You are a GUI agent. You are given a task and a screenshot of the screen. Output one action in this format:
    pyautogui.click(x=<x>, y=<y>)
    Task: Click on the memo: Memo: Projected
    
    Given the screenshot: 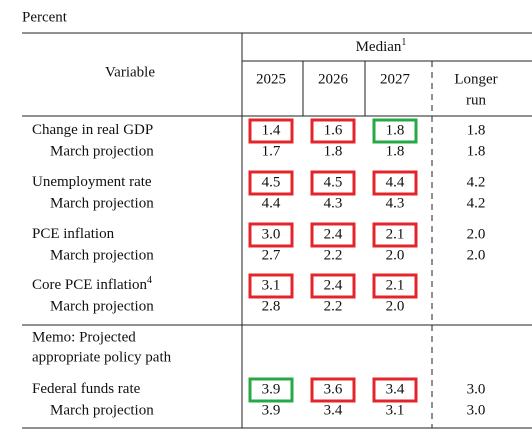 What is the action you would take?
    pyautogui.click(x=84, y=337)
    